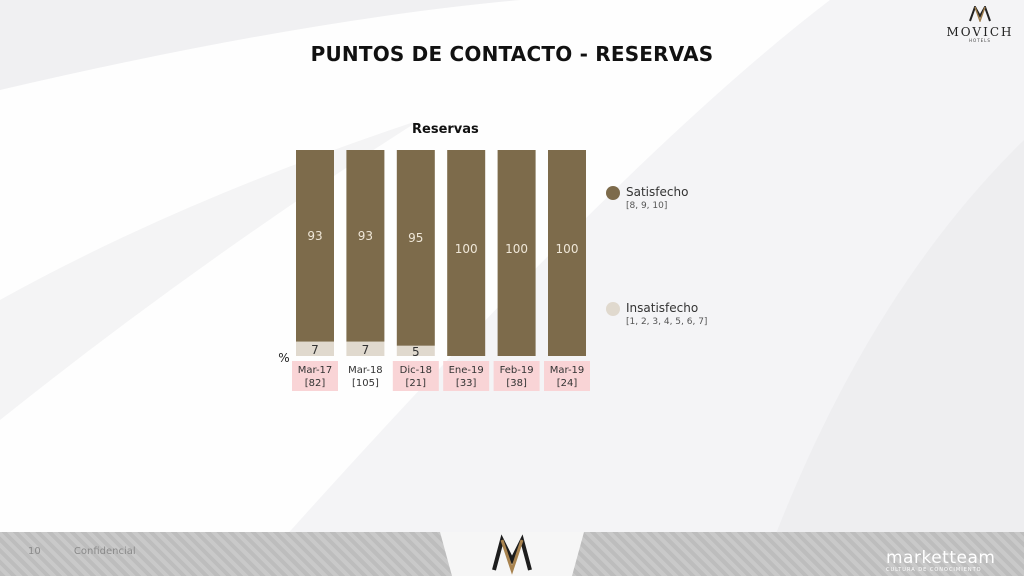 This screenshot has width=1024, height=576. What do you see at coordinates (445, 129) in the screenshot?
I see `chart-title: Reservas` at bounding box center [445, 129].